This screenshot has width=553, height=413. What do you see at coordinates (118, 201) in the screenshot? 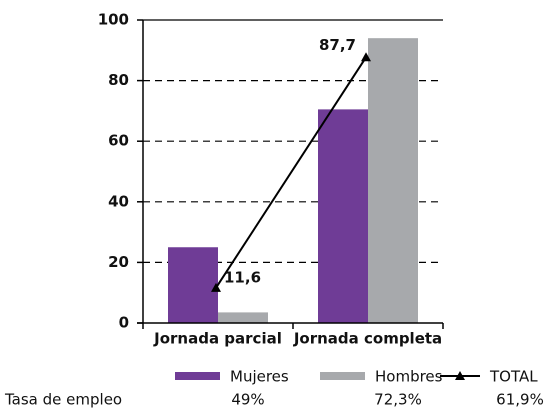
I see `y-tick-label: 40` at bounding box center [118, 201].